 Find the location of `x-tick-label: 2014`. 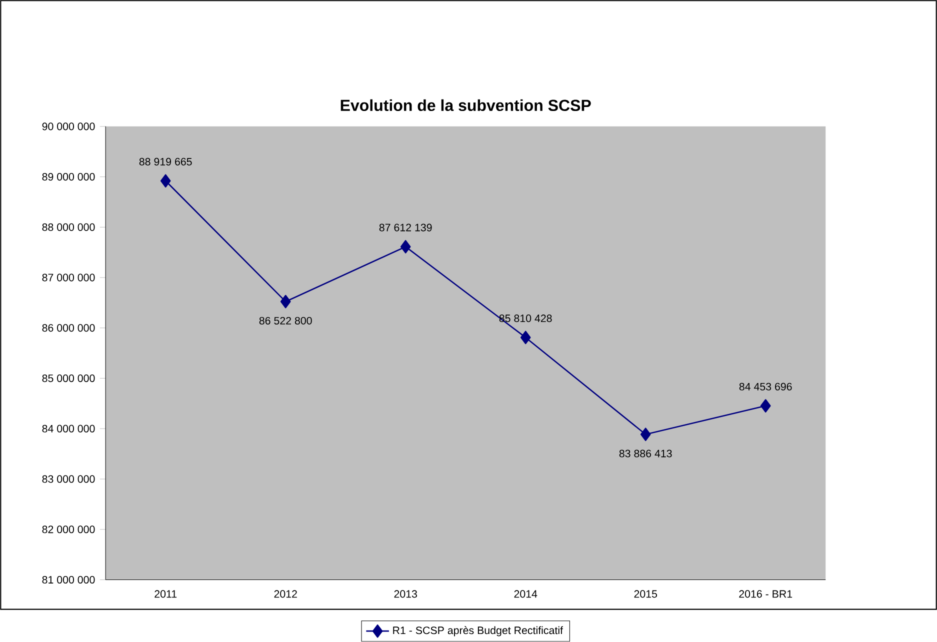

x-tick-label: 2014 is located at coordinates (526, 594).